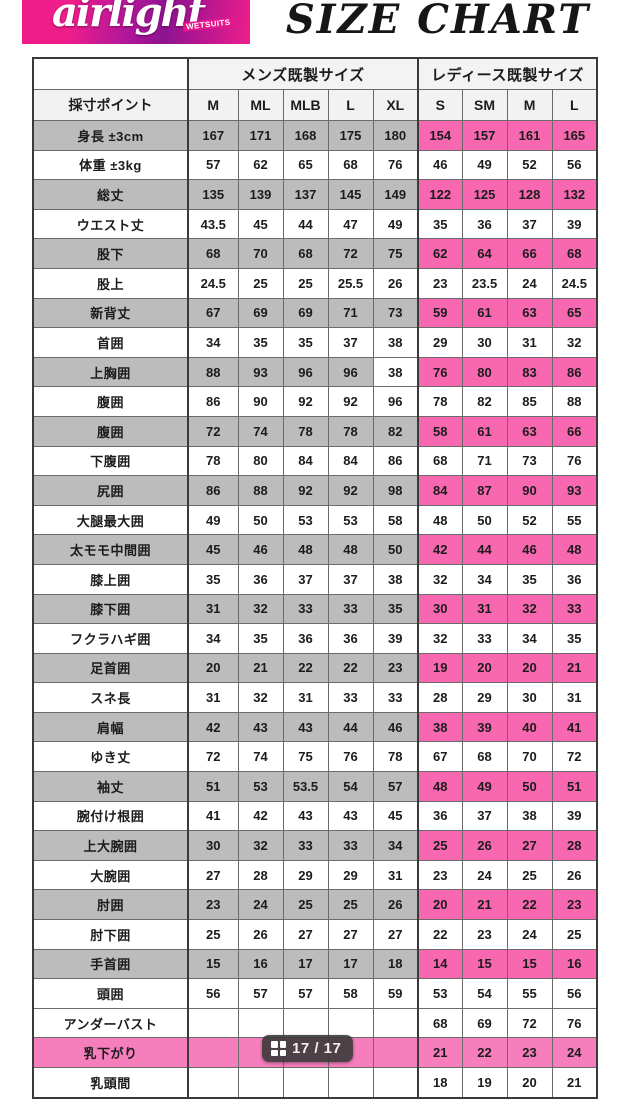 The image size is (623, 1099). Describe the element at coordinates (440, 224) in the screenshot. I see `cell-ladies-s: 35` at that location.